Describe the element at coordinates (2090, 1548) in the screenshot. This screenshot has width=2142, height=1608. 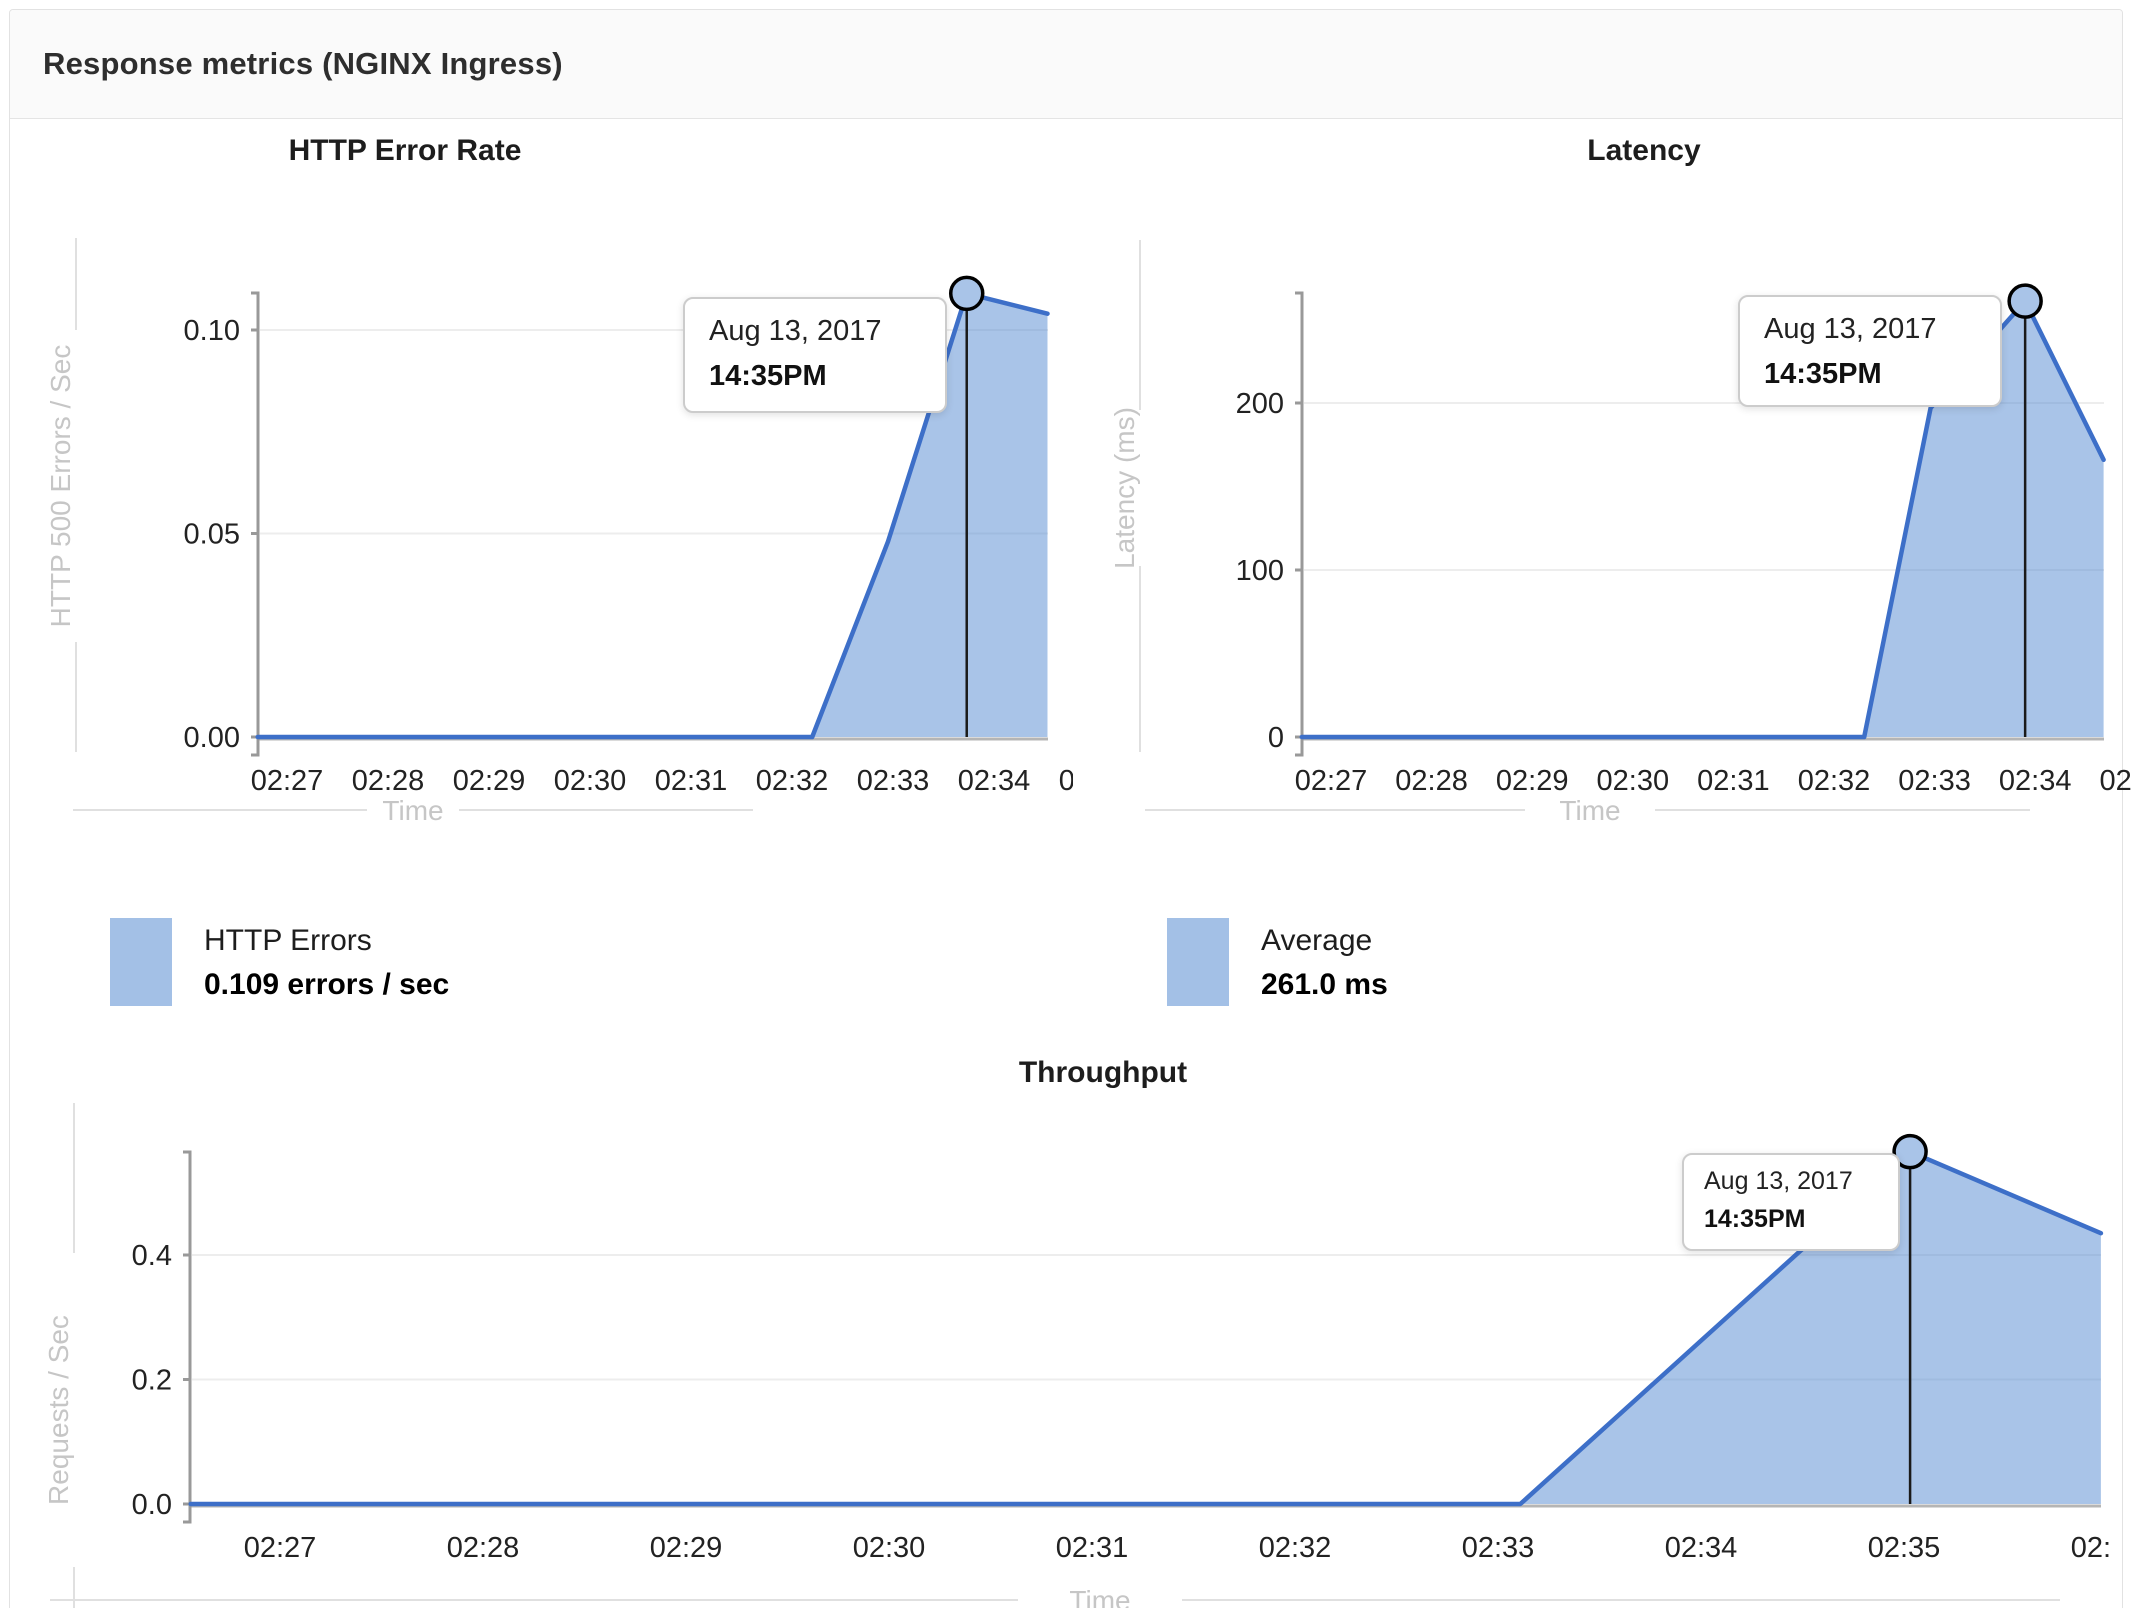
I see `x-tick-label: 02:36` at that location.